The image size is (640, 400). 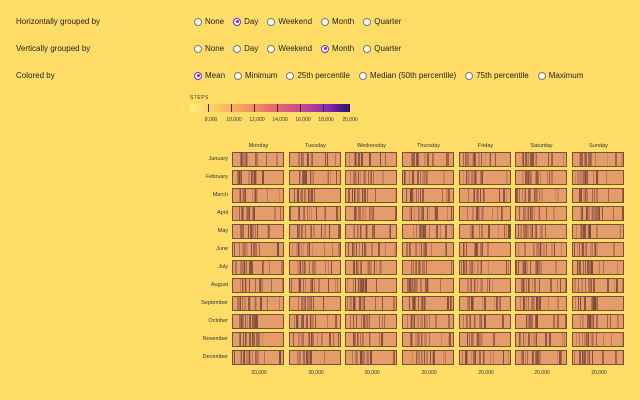 I want to click on color-option-median-50th-percentile: Median (50th percentile), so click(x=407, y=75).